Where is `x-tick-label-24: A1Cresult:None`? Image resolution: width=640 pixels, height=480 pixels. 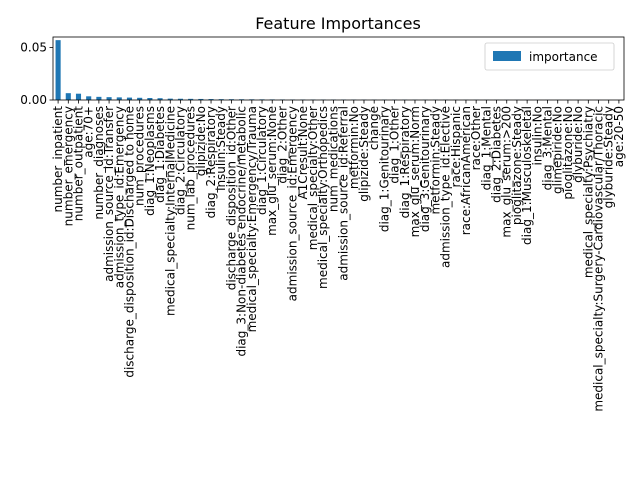 x-tick-label-24: A1Cresult:None is located at coordinates (303, 153).